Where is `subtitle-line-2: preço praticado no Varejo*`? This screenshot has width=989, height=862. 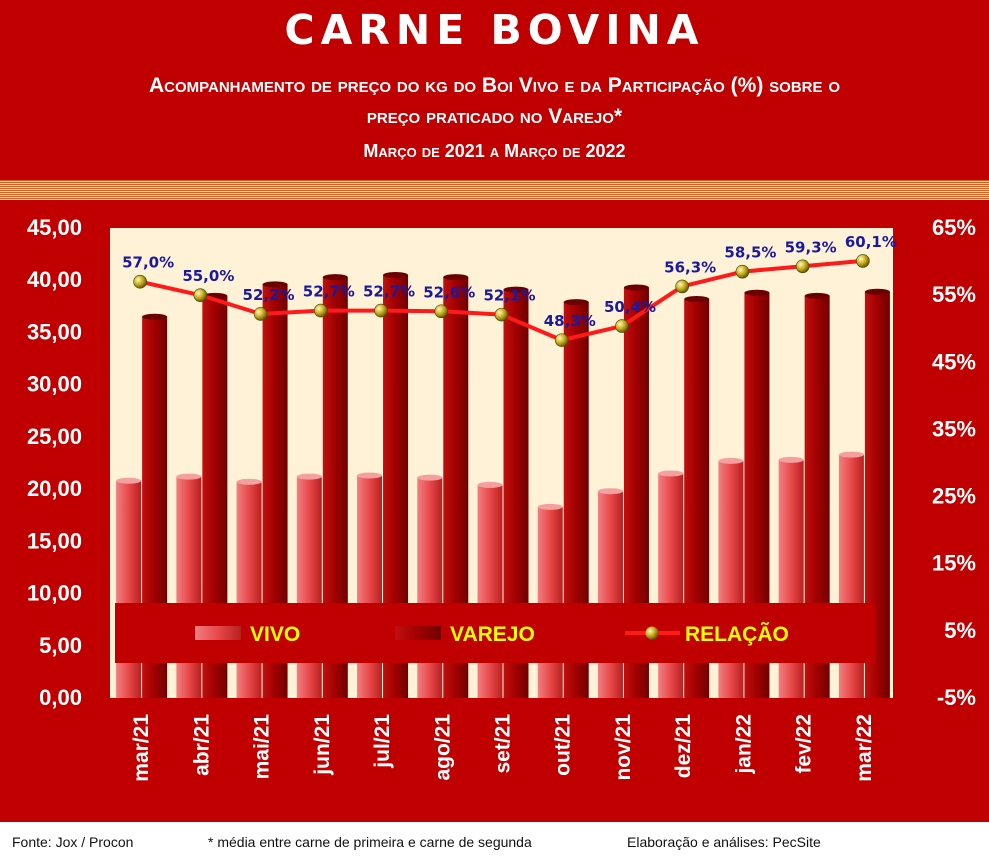
subtitle-line-2: preço praticado no Varejo* is located at coordinates (494, 116).